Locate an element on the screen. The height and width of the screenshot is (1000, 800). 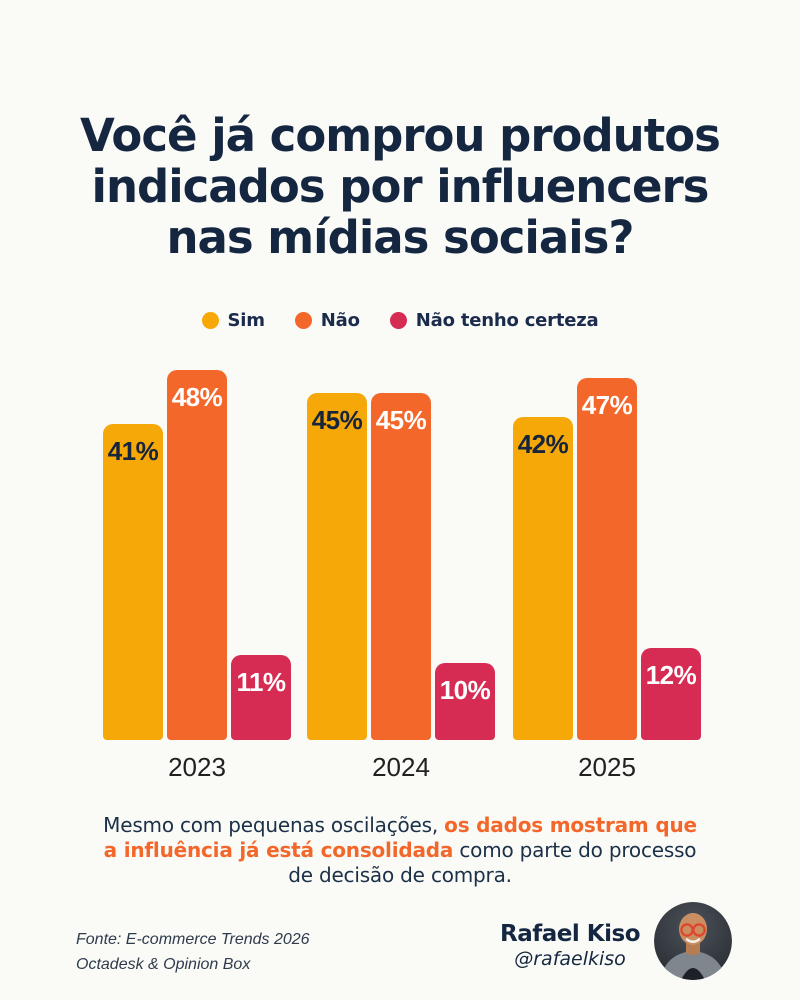
legend-item: Não tenho certeza is located at coordinates (494, 320).